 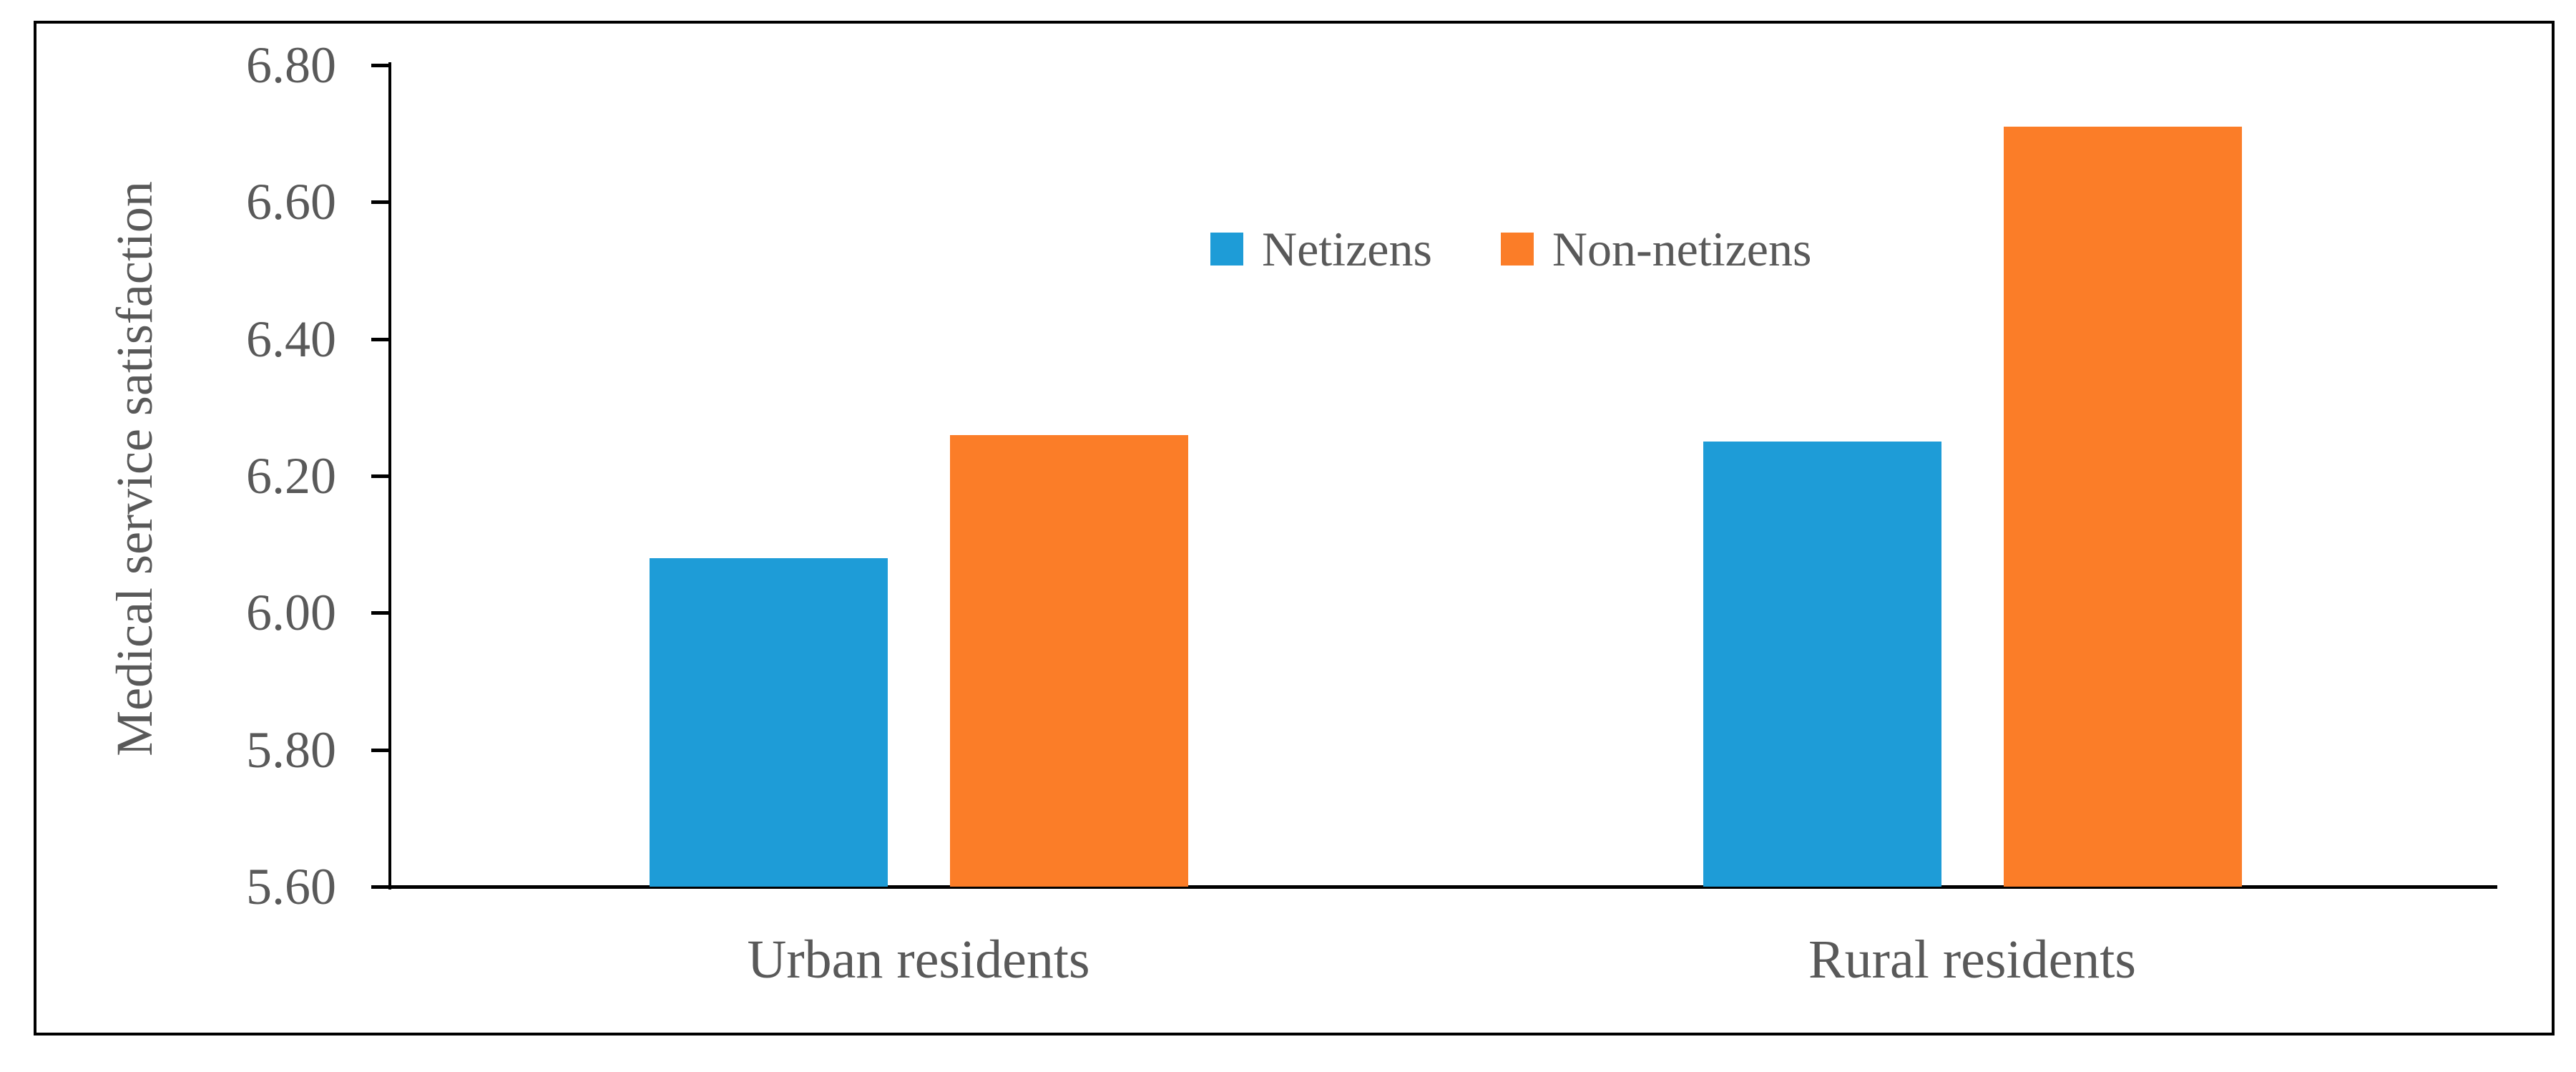 I want to click on y-axis-title: Medical service satisfaction, so click(x=134, y=468).